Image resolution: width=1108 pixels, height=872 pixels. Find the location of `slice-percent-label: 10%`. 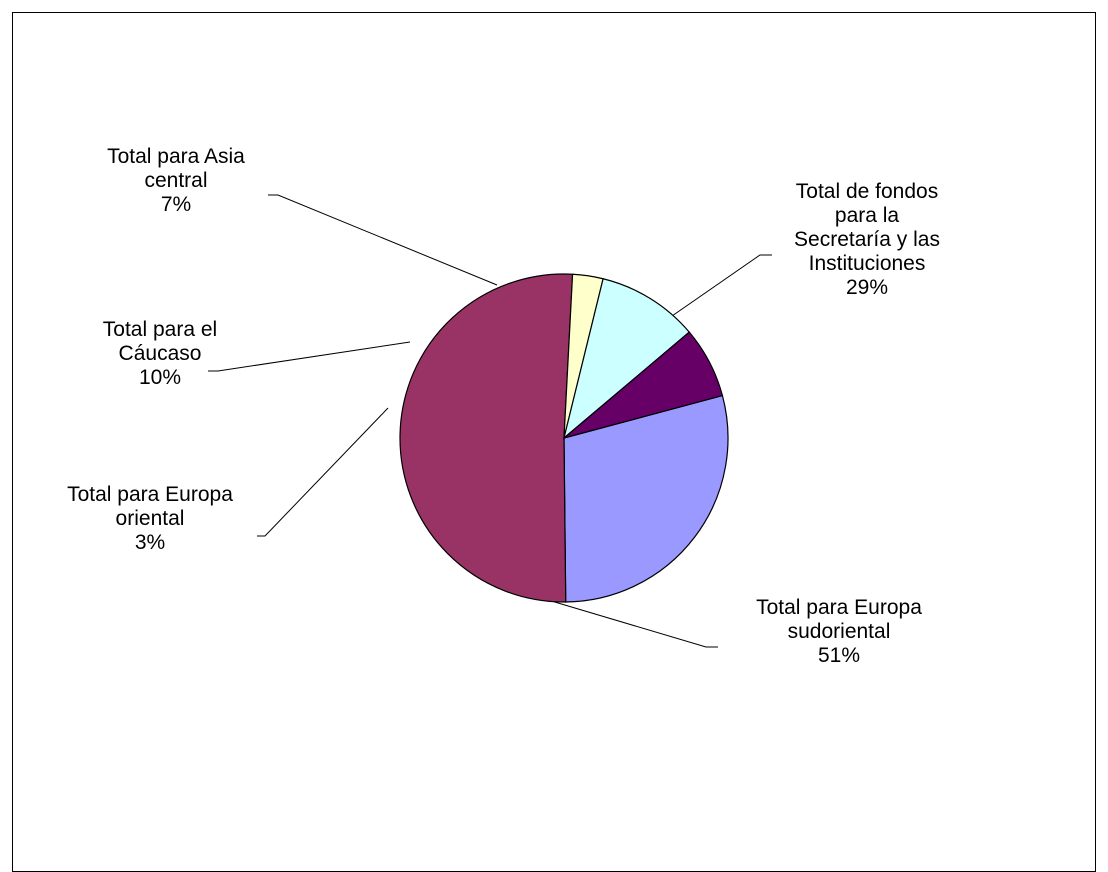

slice-percent-label: 10% is located at coordinates (160, 377).